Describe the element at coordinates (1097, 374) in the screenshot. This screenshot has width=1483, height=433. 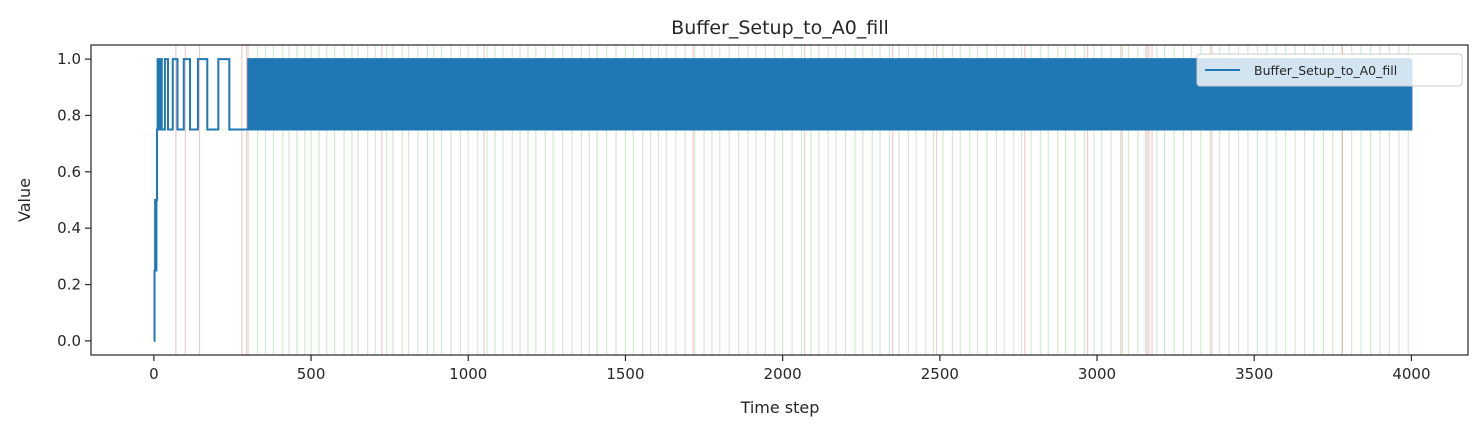
I see `x-tick-label: 3000` at that location.